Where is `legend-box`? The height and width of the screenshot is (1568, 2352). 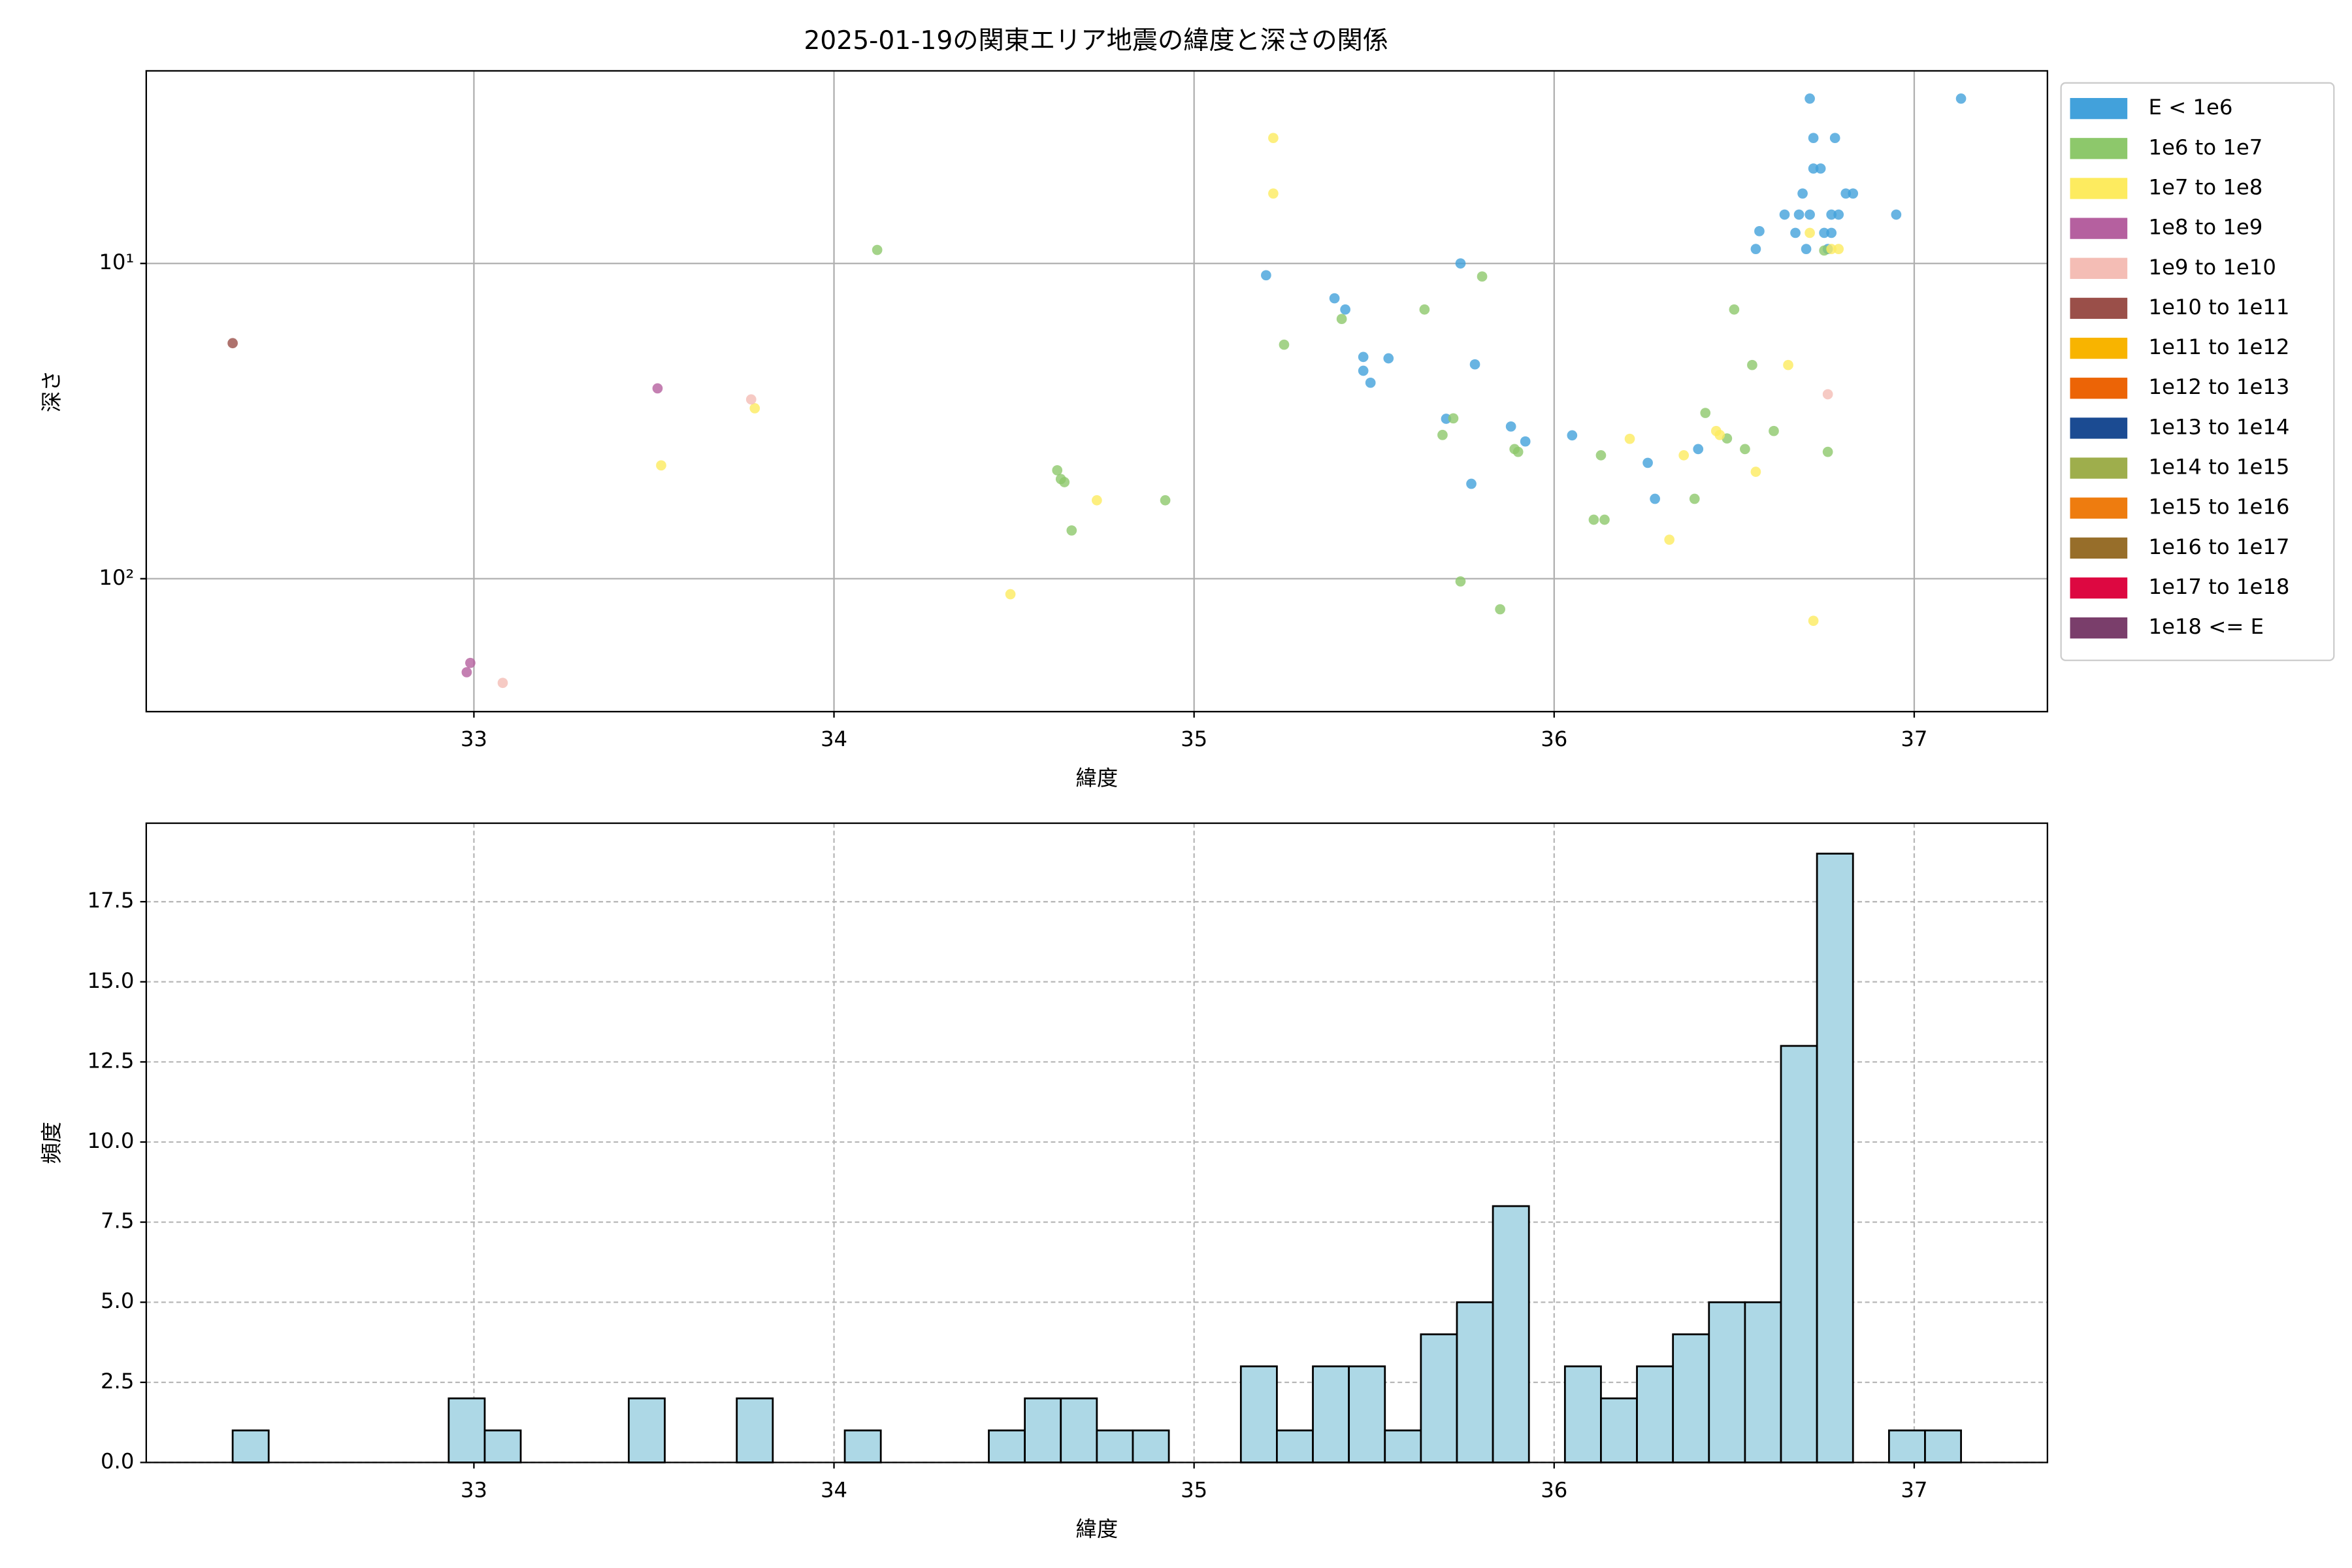
legend-box is located at coordinates (2197, 371).